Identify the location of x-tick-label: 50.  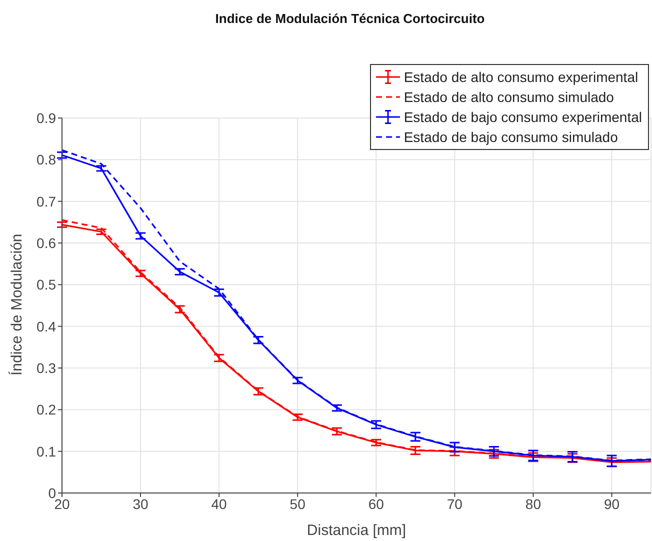
(298, 504).